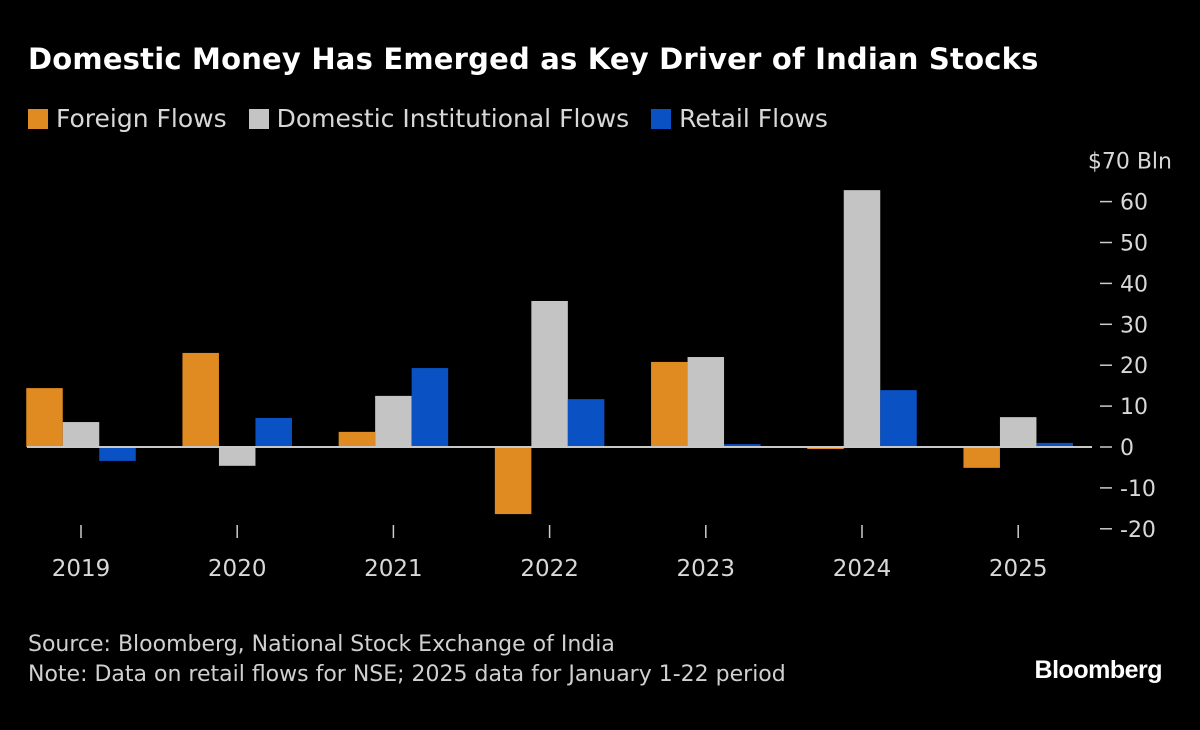 This screenshot has height=730, width=1200. I want to click on legend-label: Domestic Institutional Flows, so click(453, 118).